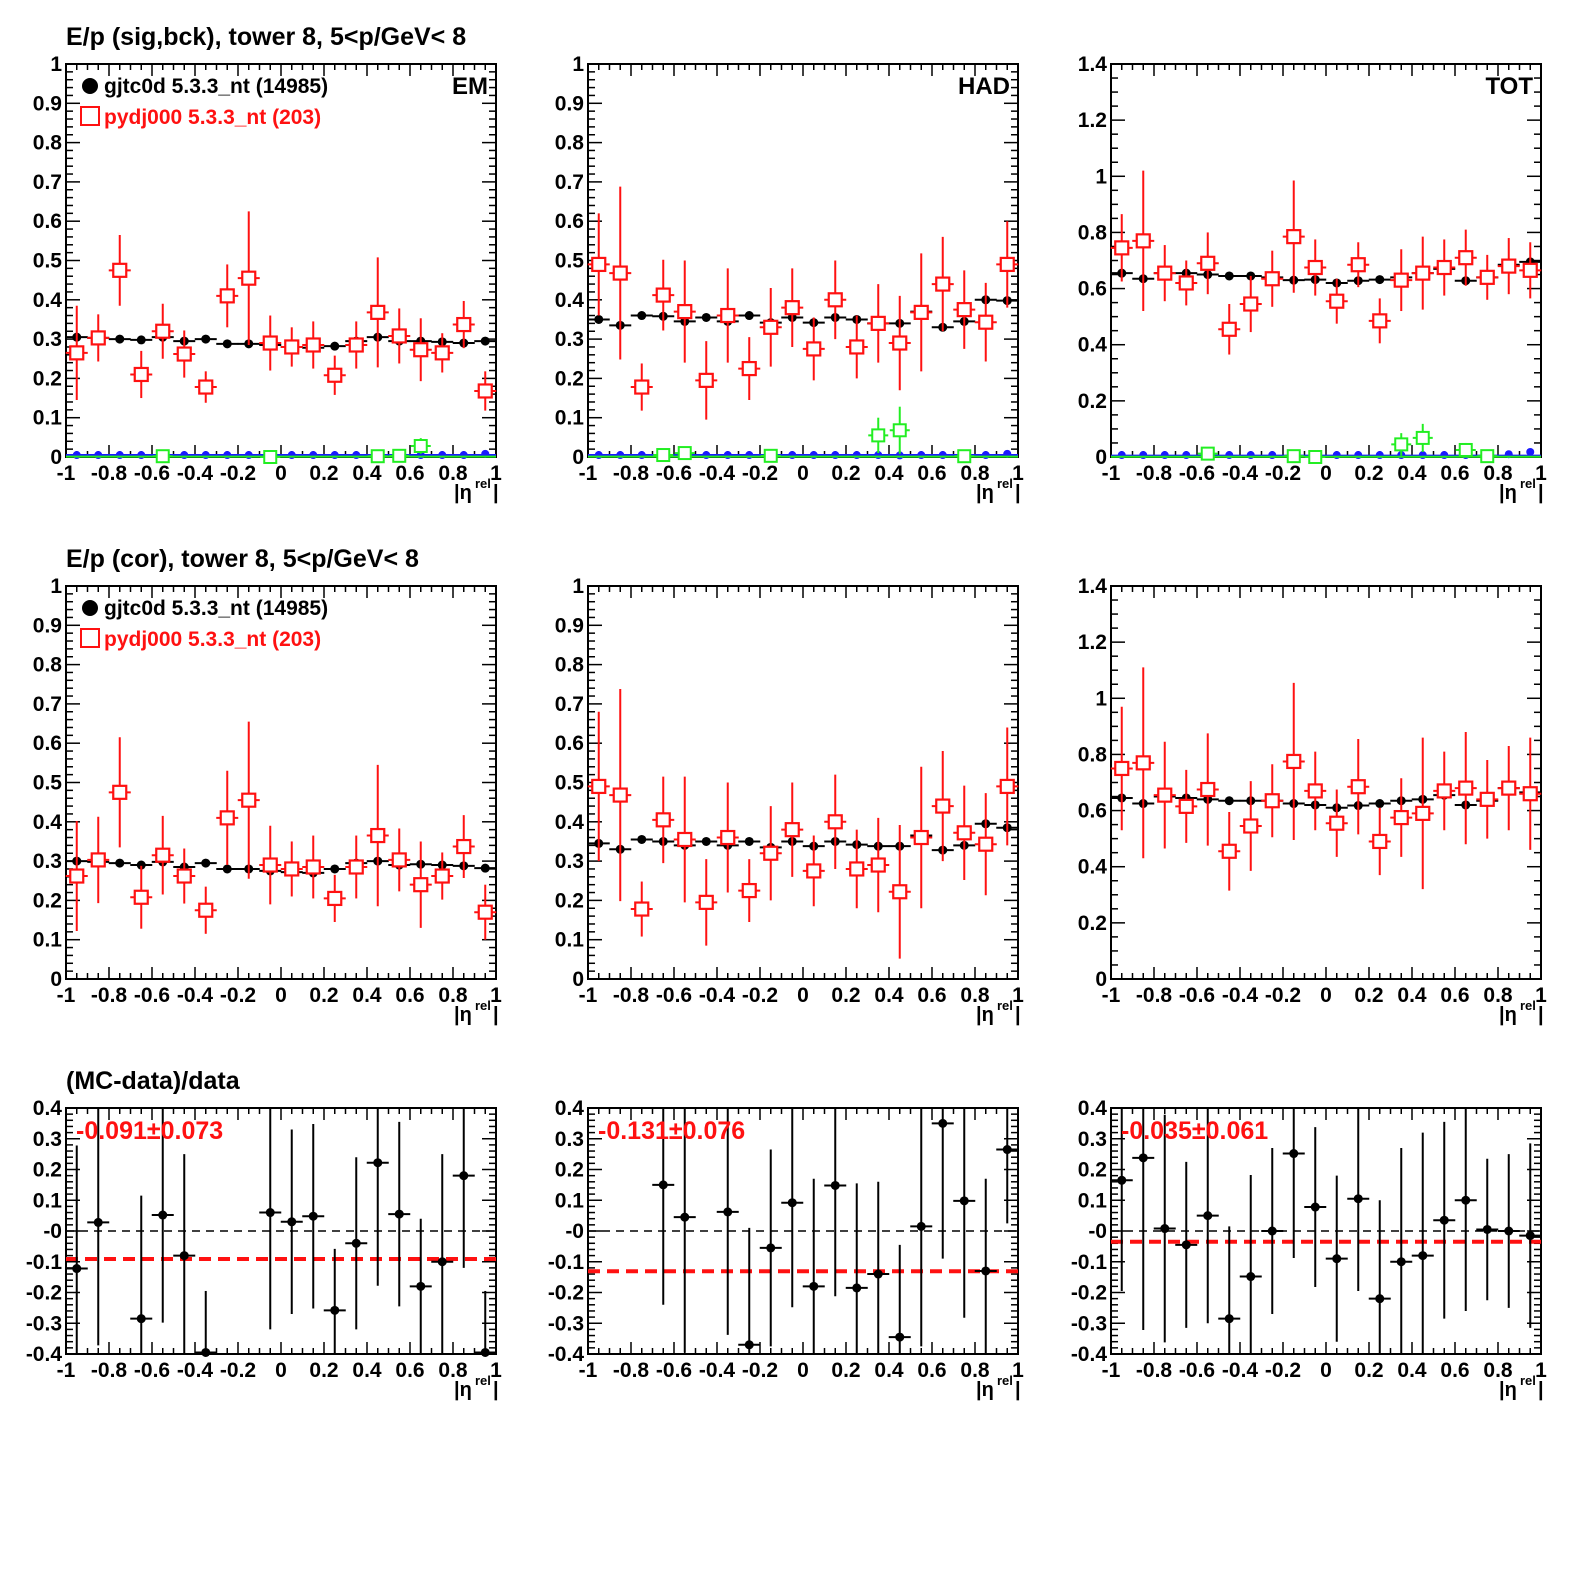  I want to click on x-tick-label: -0.2, so click(760, 473).